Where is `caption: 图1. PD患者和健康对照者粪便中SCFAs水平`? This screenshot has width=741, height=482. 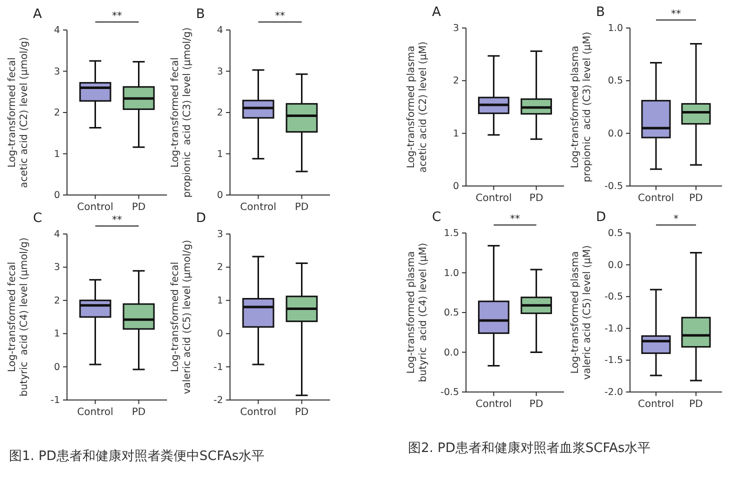 caption: 图1. PD患者和健康对照者粪便中SCFAs水平 is located at coordinates (137, 456).